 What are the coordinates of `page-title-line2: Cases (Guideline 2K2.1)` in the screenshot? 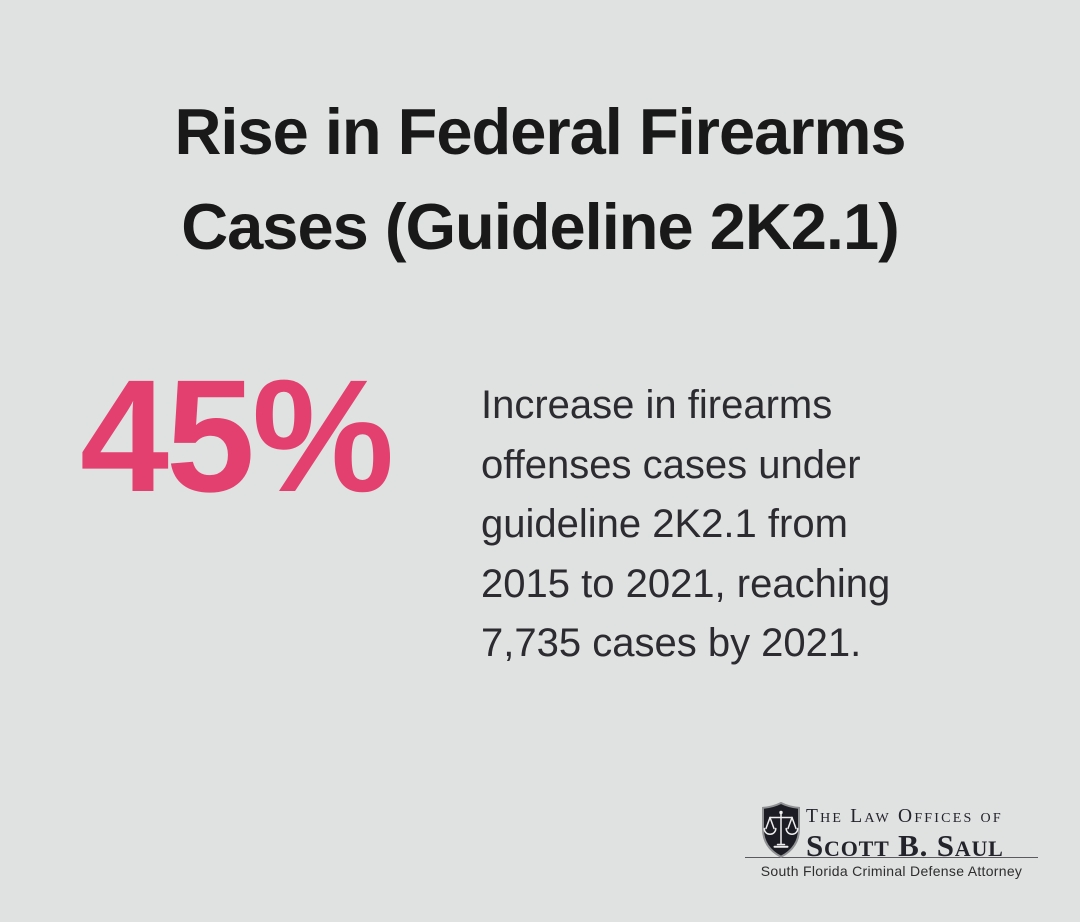 It's located at (540, 226).